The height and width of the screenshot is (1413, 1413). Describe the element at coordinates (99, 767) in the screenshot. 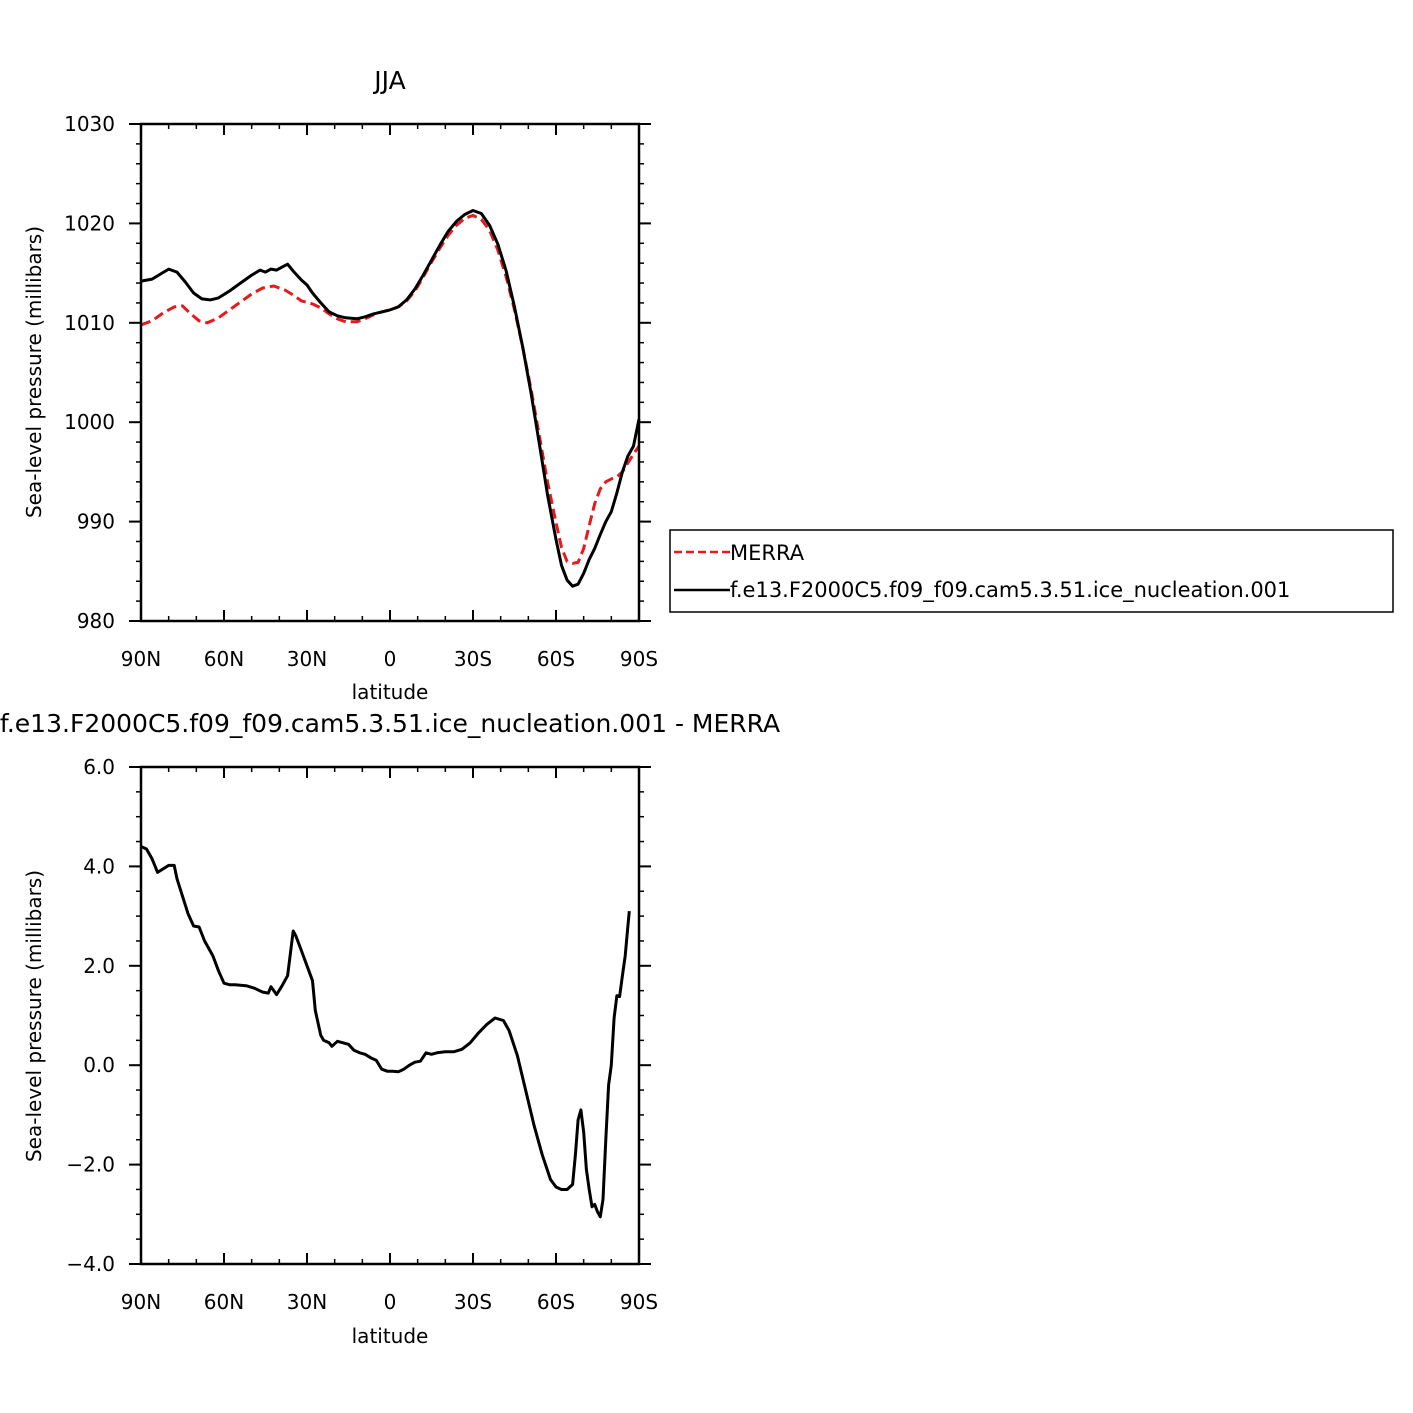

I see `y-tick-label: 6.0` at that location.